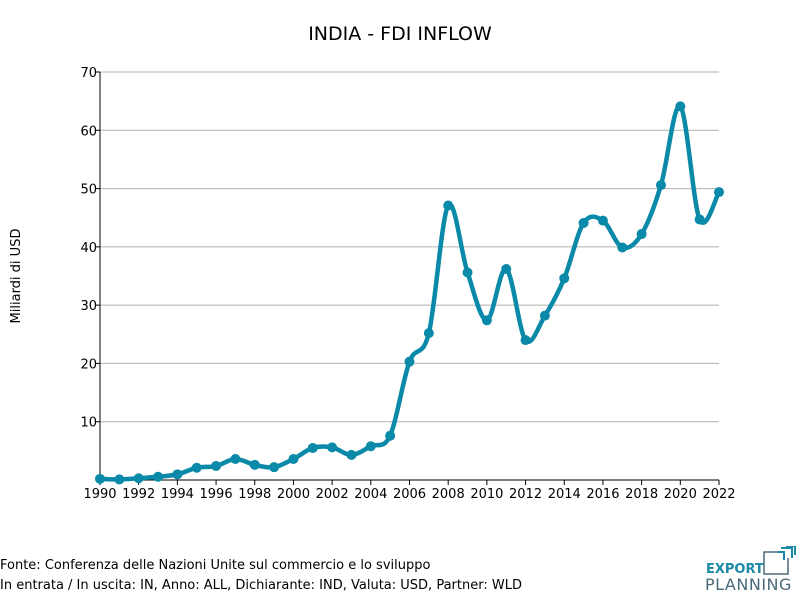 This screenshot has height=600, width=800. I want to click on y-tick-label: 50, so click(88, 190).